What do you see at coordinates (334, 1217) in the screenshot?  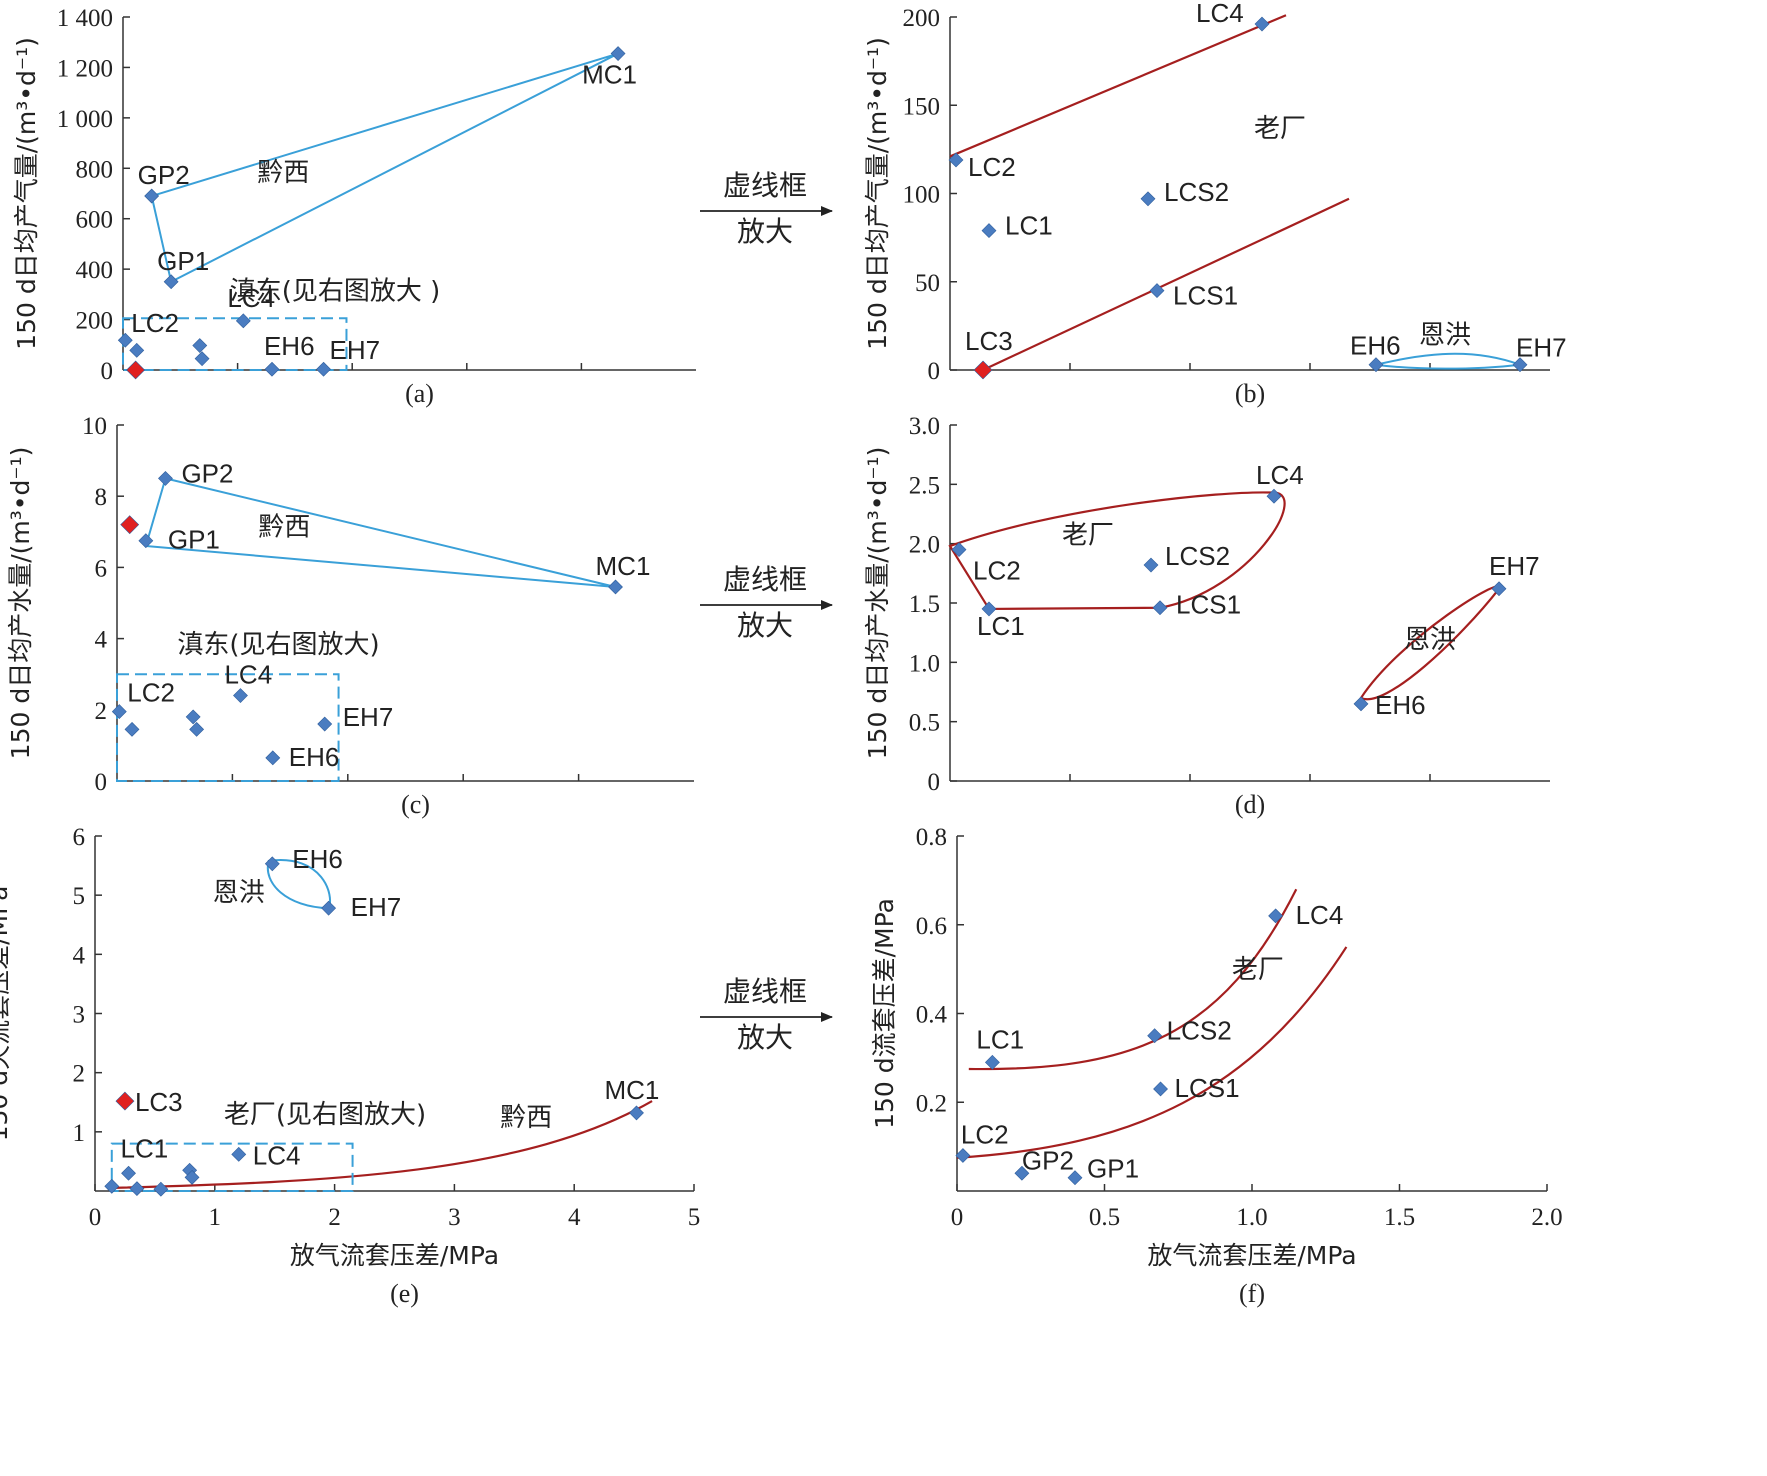 I see `x-tick-label: 2` at bounding box center [334, 1217].